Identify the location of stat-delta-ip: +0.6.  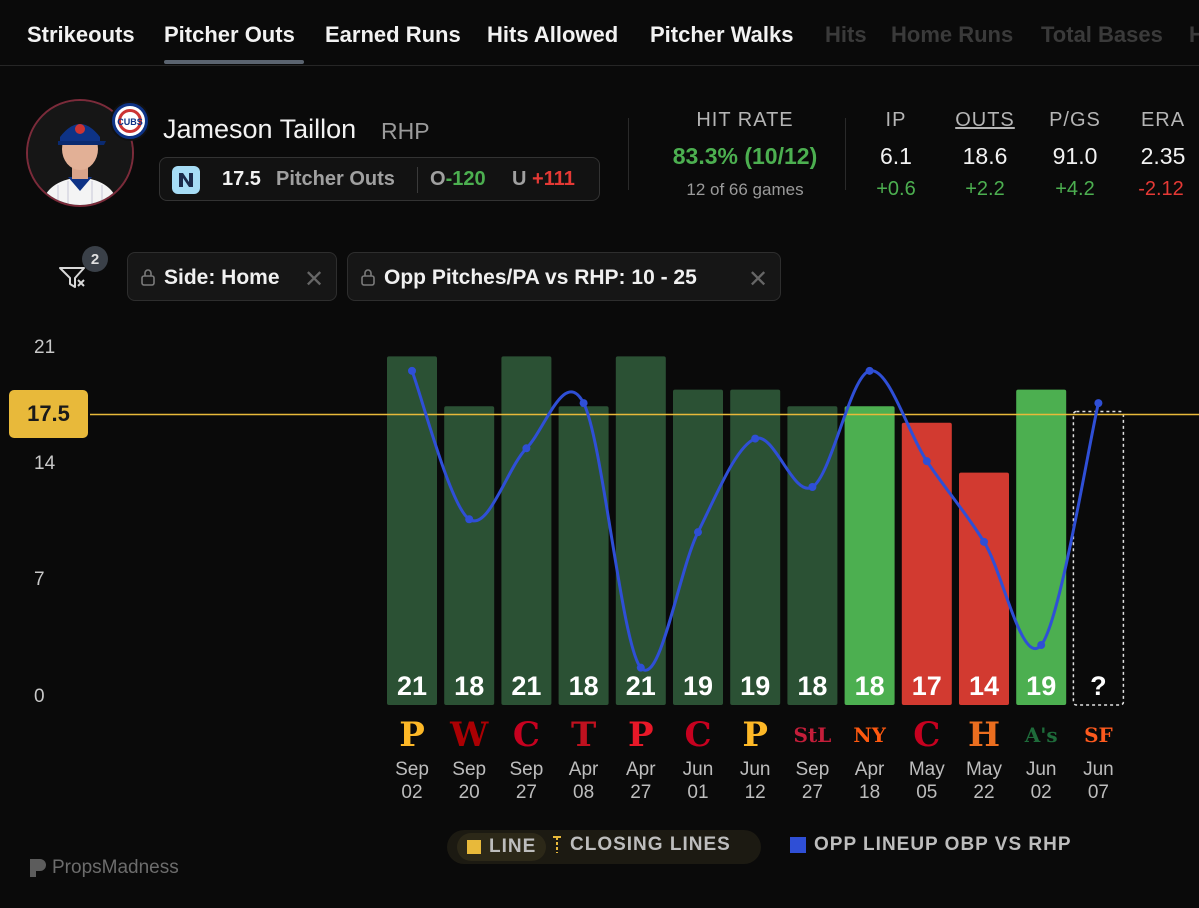
(896, 189).